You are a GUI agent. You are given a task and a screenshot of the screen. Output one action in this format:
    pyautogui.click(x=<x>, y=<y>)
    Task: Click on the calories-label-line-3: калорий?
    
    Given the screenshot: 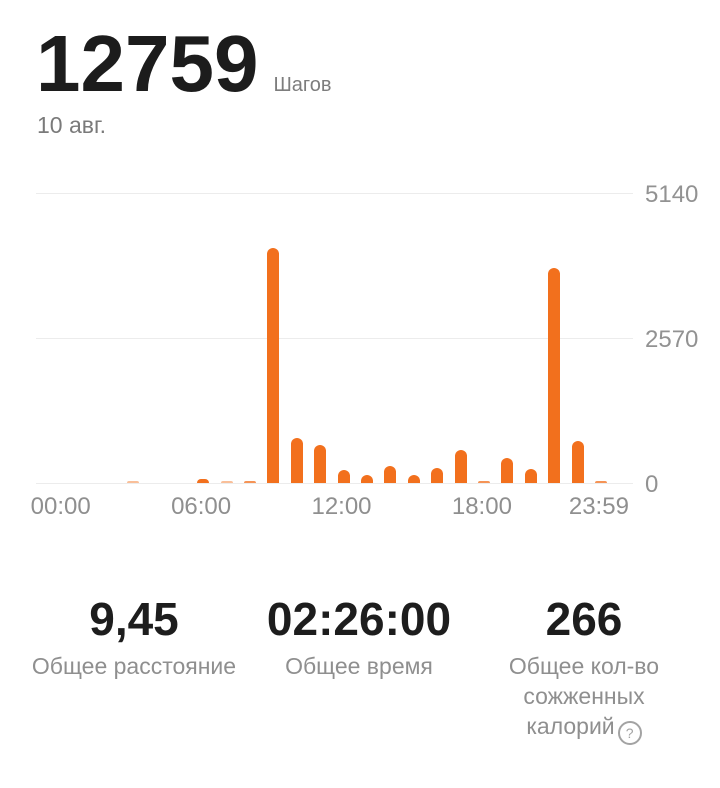 What is the action you would take?
    pyautogui.click(x=577, y=728)
    